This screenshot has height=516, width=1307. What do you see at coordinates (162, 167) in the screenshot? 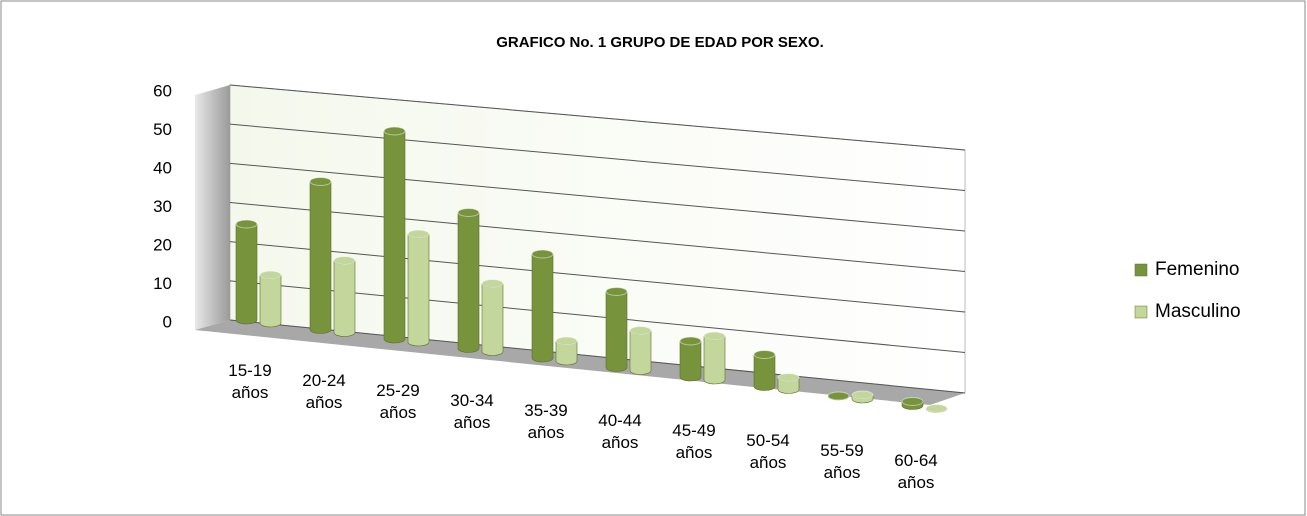
I see `y-tick-label: 40` at bounding box center [162, 167].